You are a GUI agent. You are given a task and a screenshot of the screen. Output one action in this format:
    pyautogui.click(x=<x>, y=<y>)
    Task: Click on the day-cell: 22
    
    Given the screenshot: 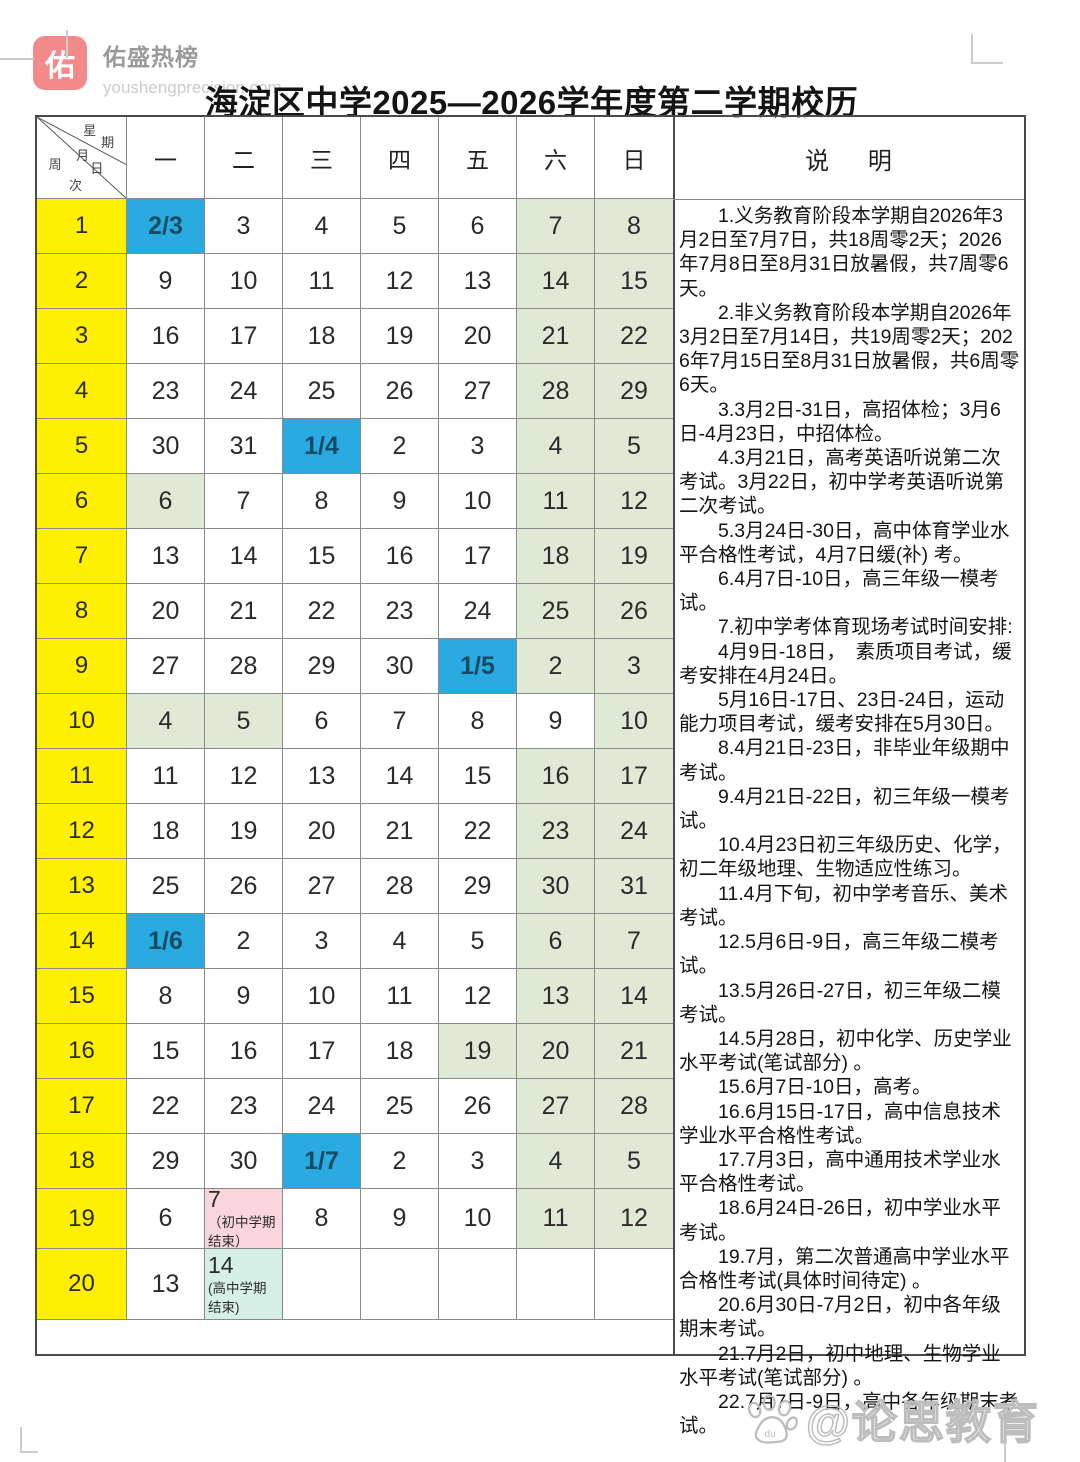 What is the action you would take?
    pyautogui.click(x=478, y=831)
    